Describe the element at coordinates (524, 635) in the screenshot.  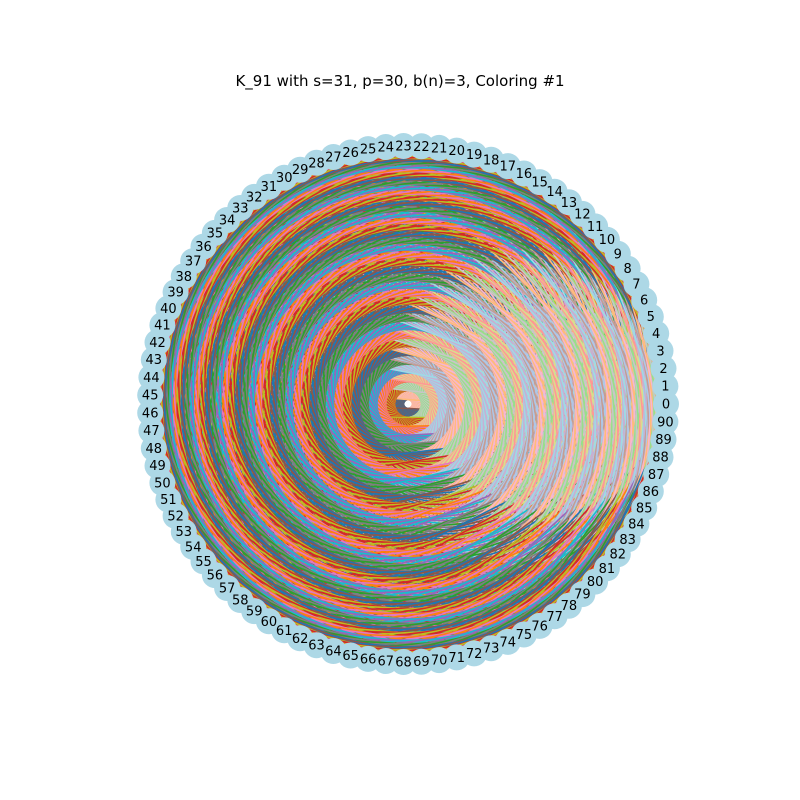
I see `node-label: 75` at that location.